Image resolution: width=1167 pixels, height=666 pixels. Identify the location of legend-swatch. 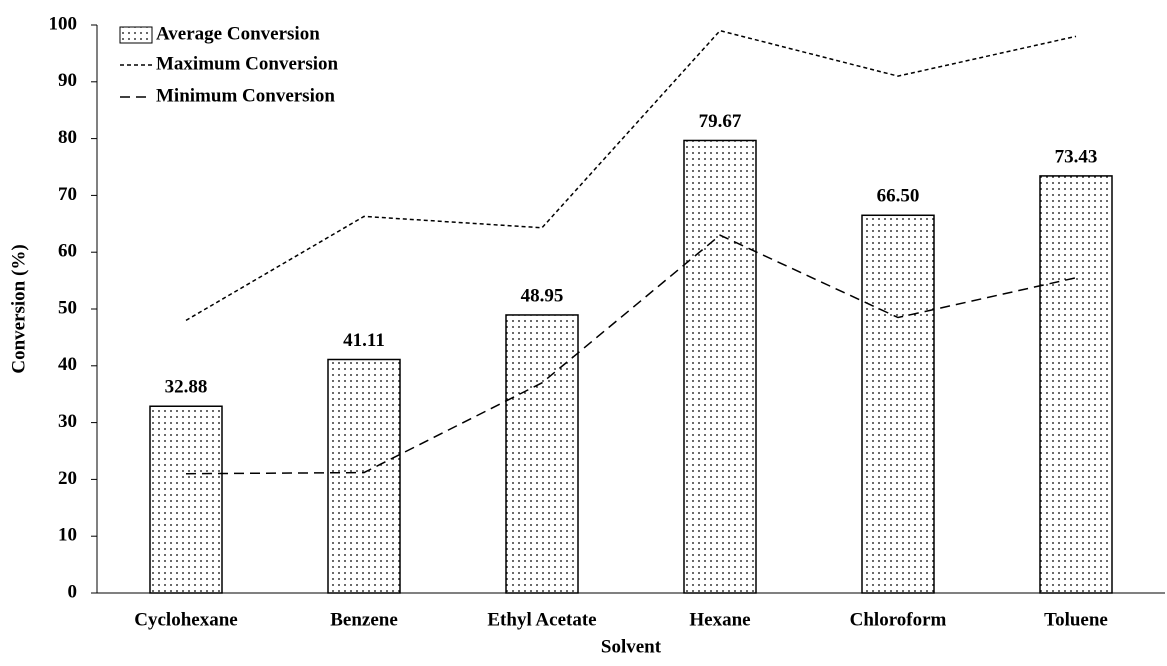
(136, 35).